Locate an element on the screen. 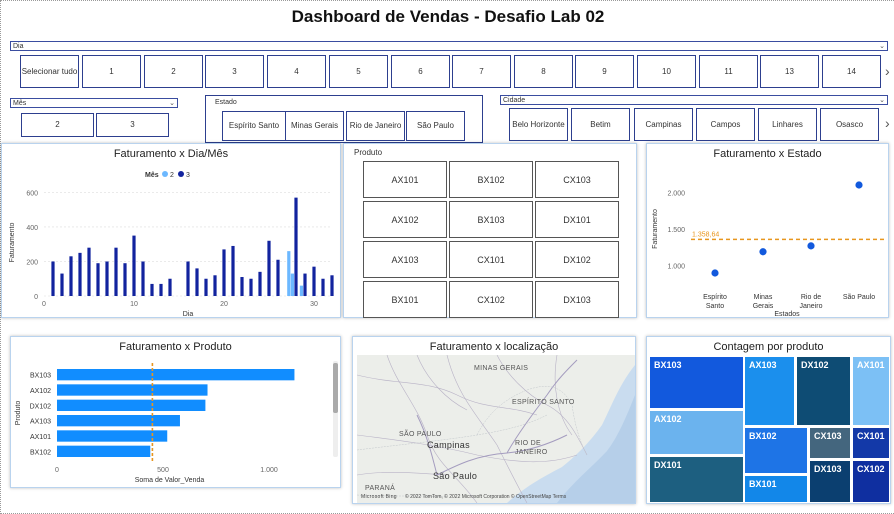  mes-dropdown: Mês ⌄ is located at coordinates (94, 103).